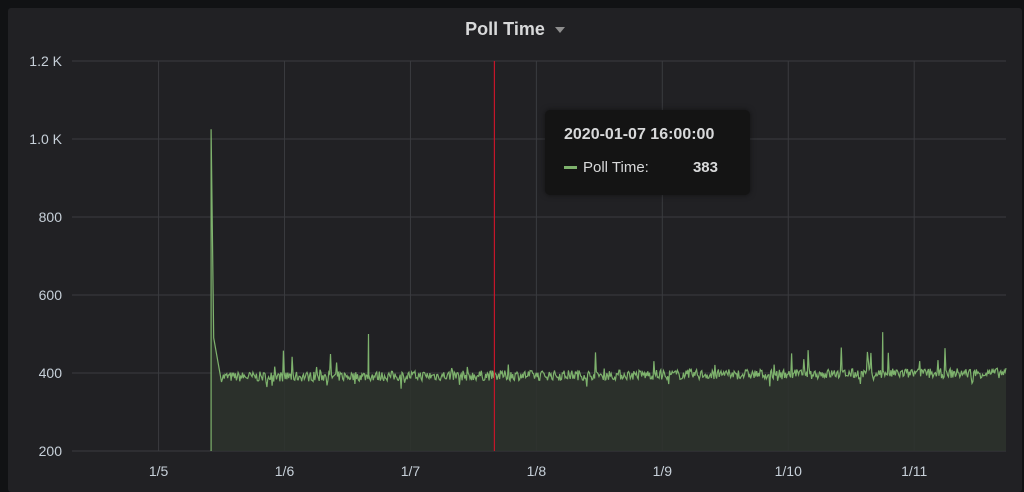 Image resolution: width=1024 pixels, height=492 pixels. Describe the element at coordinates (45, 61) in the screenshot. I see `y-tick-label: 1.2 K` at that location.